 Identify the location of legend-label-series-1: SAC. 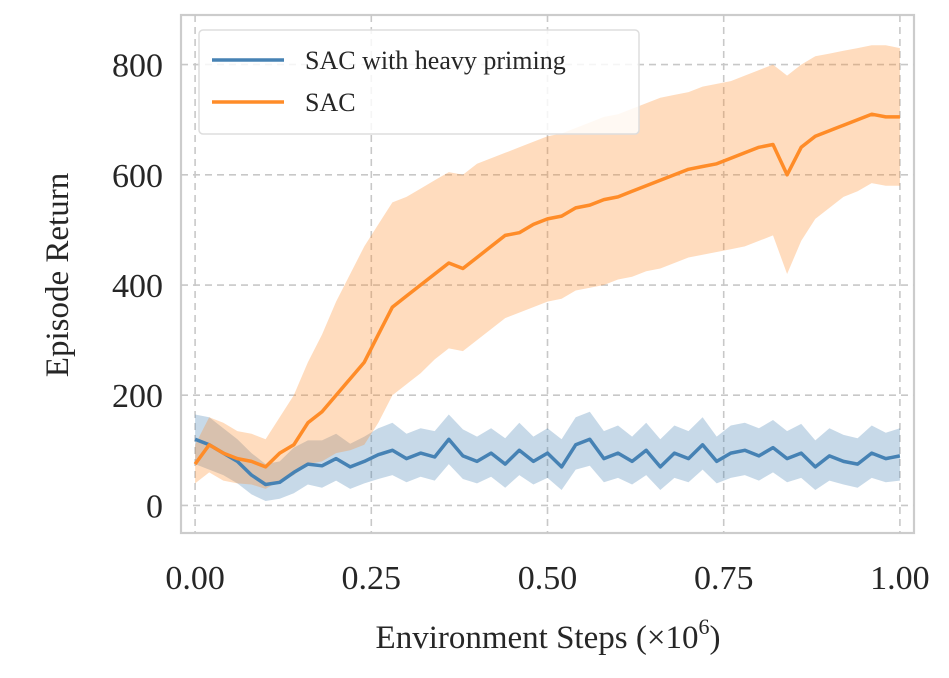
(330, 102).